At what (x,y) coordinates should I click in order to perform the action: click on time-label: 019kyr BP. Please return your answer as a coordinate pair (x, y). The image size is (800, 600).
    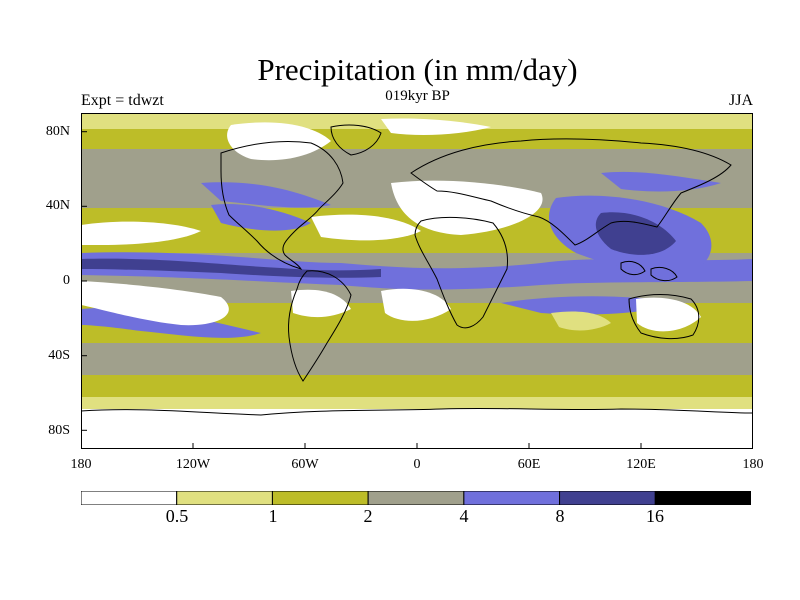
    Looking at the image, I should click on (417, 96).